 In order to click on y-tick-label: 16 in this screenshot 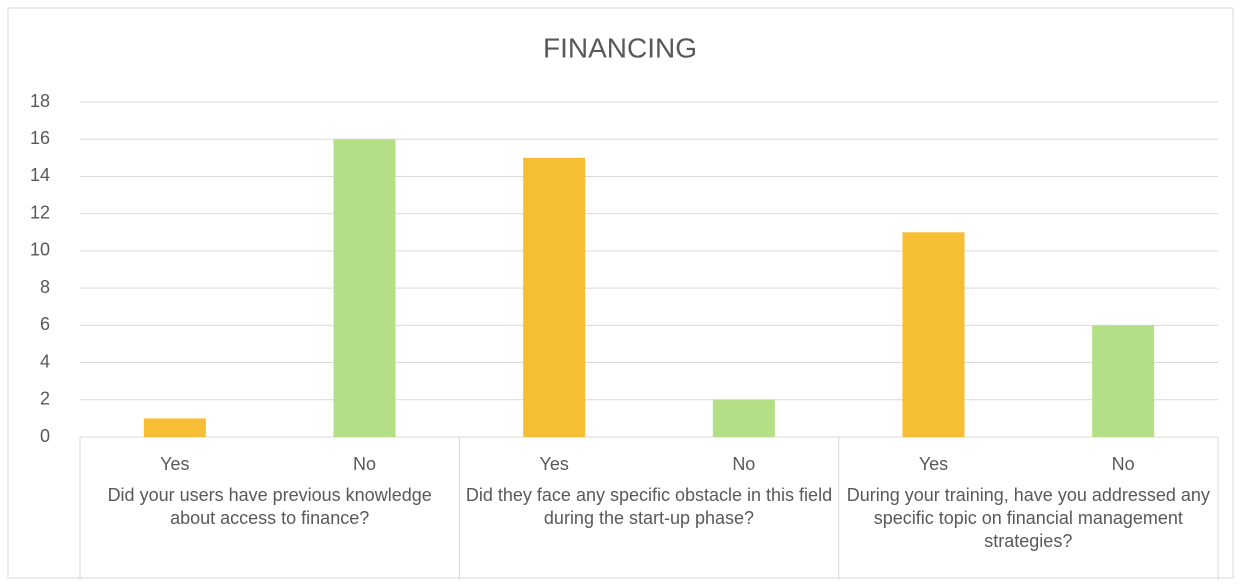, I will do `click(40, 138)`.